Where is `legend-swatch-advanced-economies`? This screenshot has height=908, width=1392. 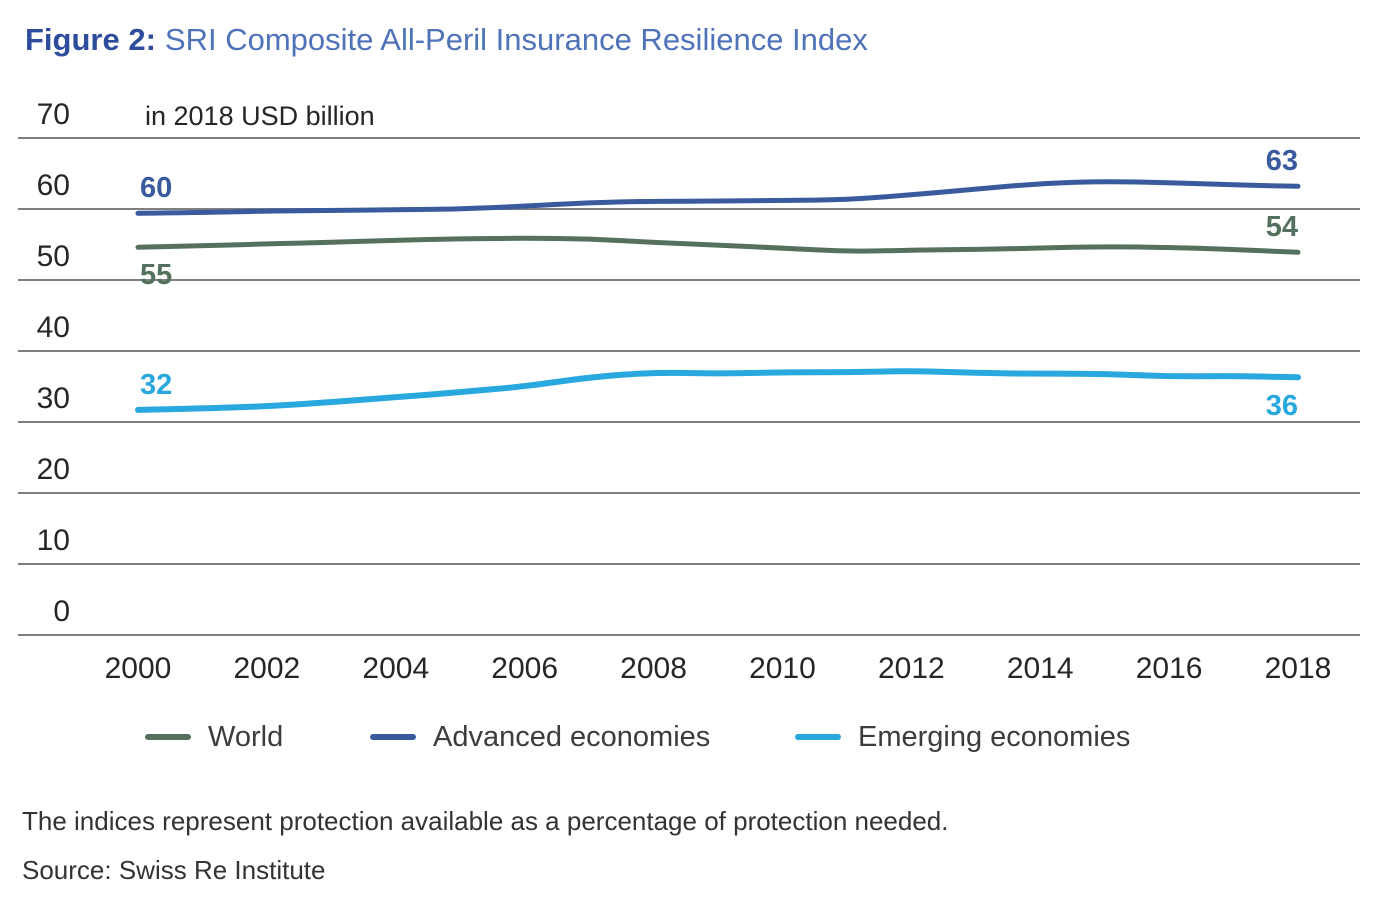
legend-swatch-advanced-economies is located at coordinates (393, 737).